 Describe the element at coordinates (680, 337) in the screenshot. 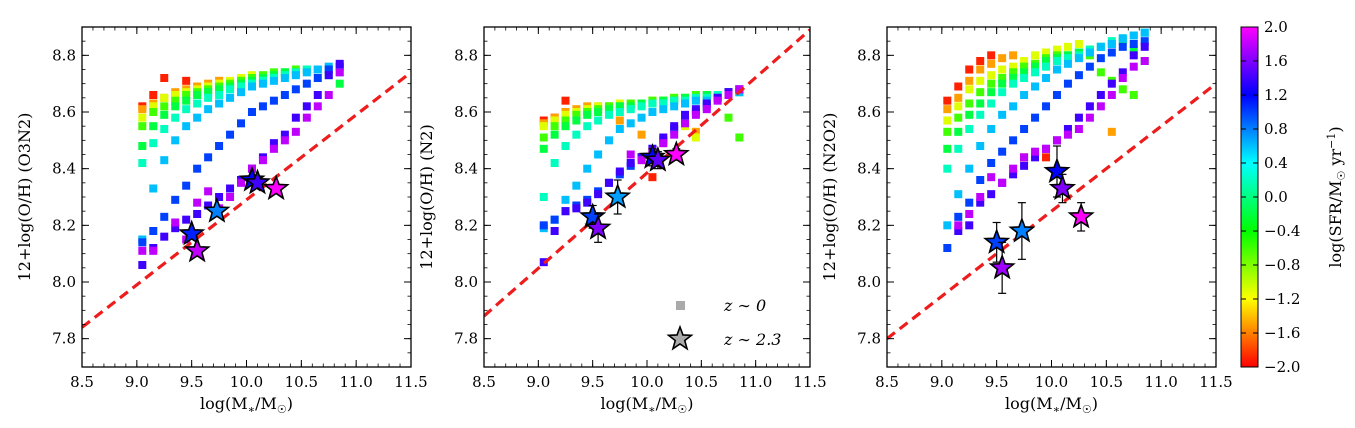

I see `legend-highz-marker` at that location.